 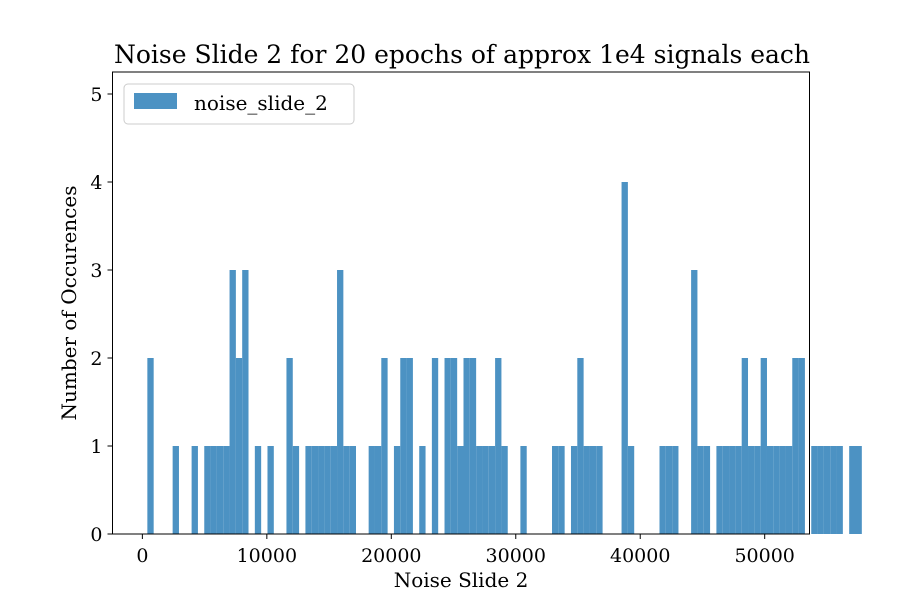 What do you see at coordinates (96, 183) in the screenshot?
I see `y-tick-label: 4` at bounding box center [96, 183].